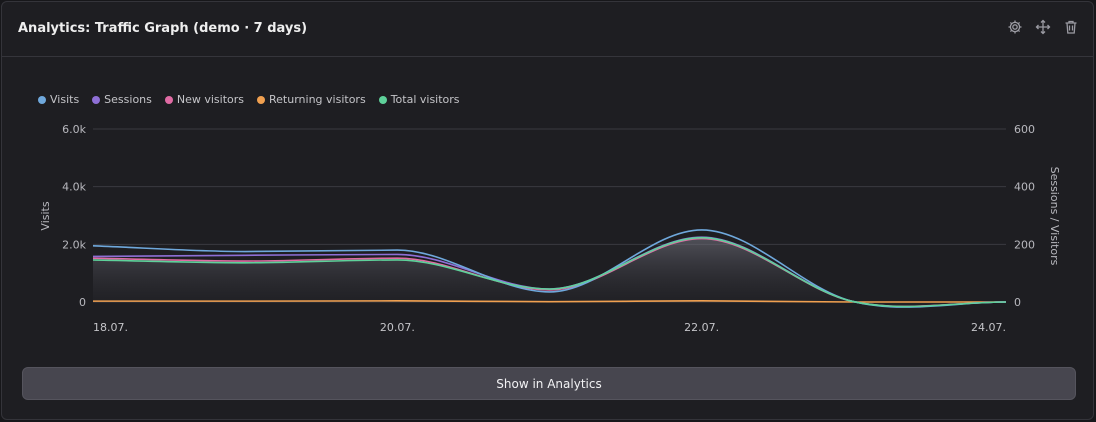  I want to click on legend-item-new-visitors: New visitors, so click(204, 99).